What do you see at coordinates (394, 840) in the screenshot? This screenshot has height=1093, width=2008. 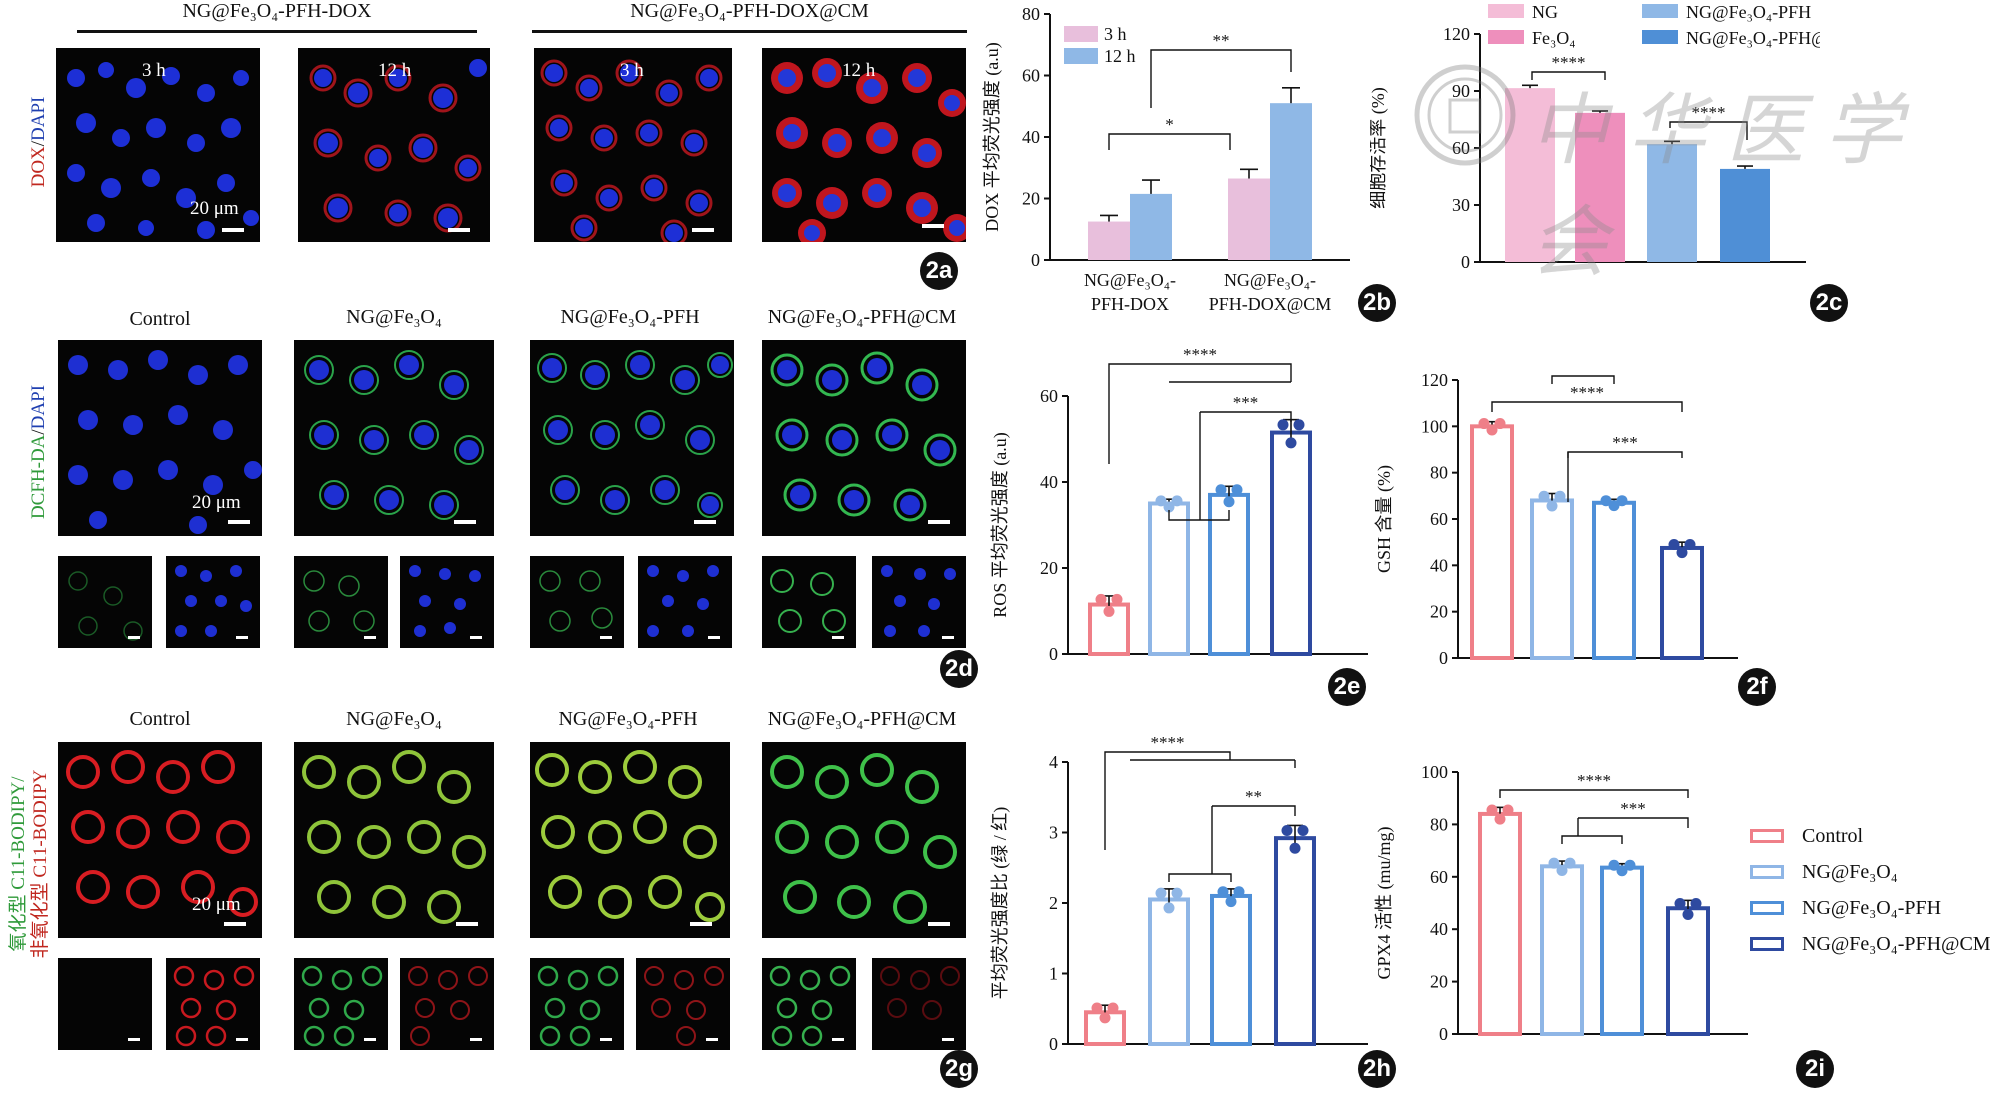 I see `image-c11-ngfe3o4` at bounding box center [394, 840].